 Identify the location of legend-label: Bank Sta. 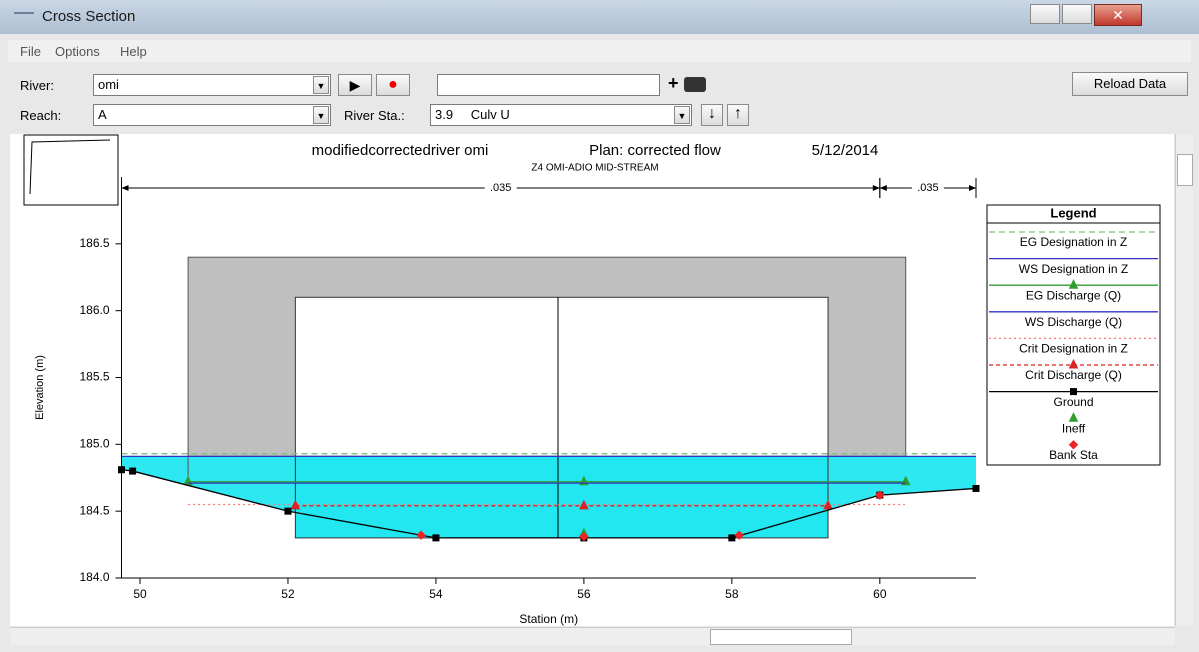
(1073, 455).